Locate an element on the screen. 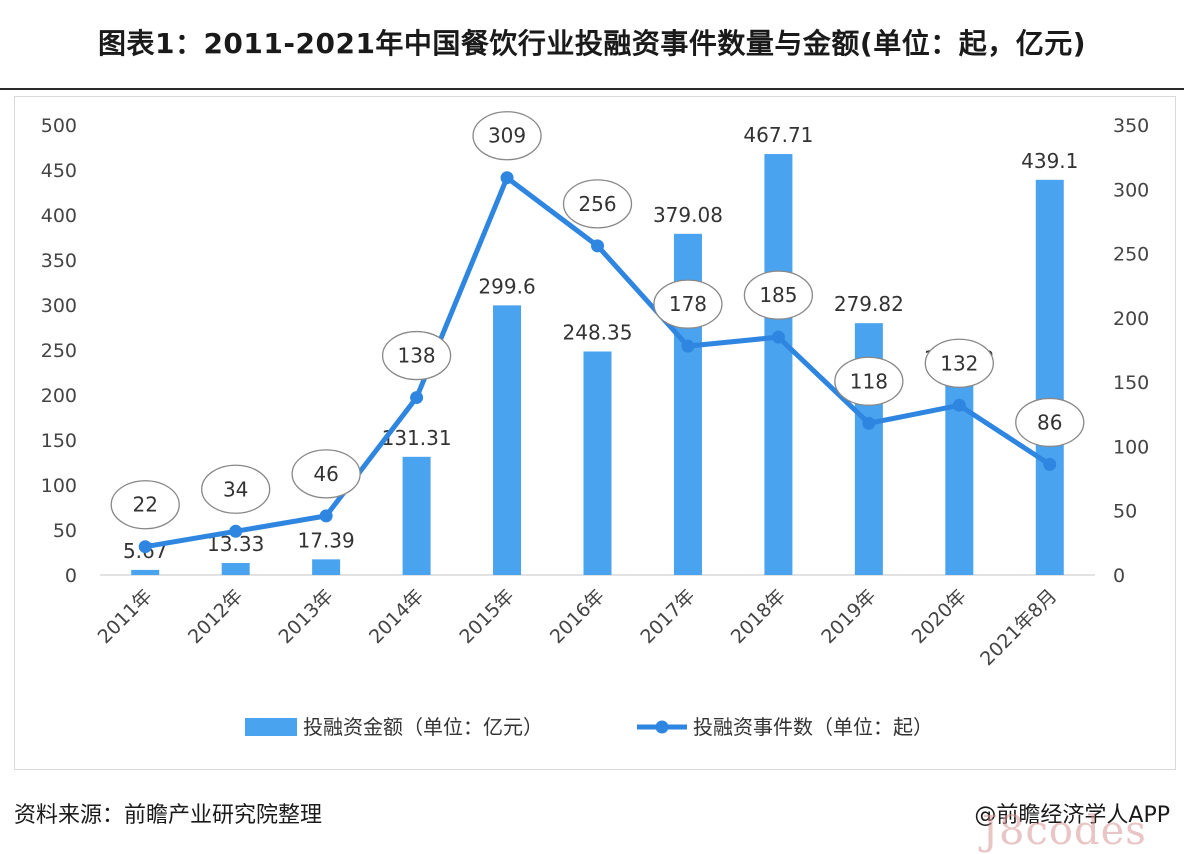 This screenshot has width=1184, height=854. x-tick-label: 2020年 is located at coordinates (939, 616).